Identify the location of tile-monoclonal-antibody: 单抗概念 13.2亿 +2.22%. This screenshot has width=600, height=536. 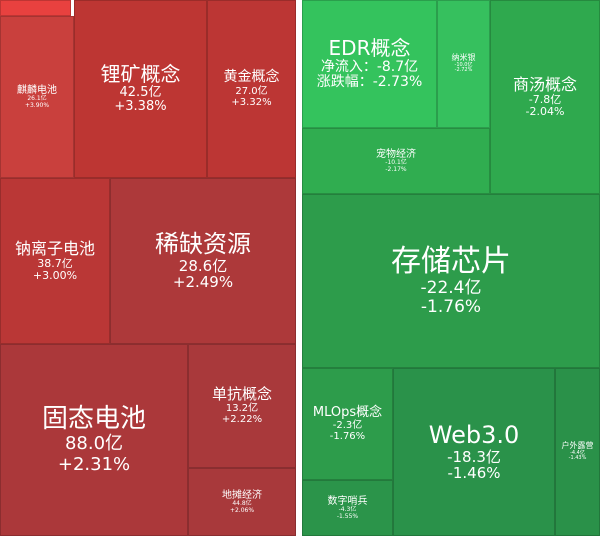
(242, 406).